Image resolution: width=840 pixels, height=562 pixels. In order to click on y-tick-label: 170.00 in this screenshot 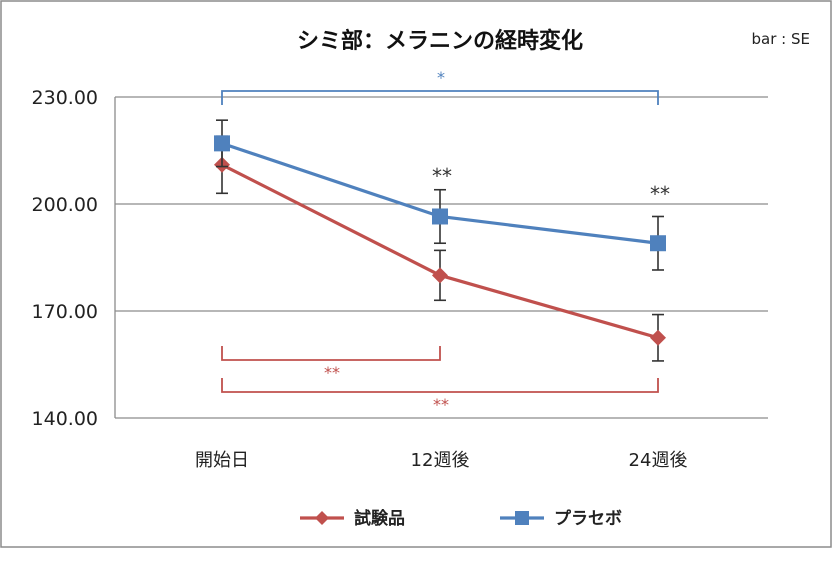, I will do `click(65, 312)`.